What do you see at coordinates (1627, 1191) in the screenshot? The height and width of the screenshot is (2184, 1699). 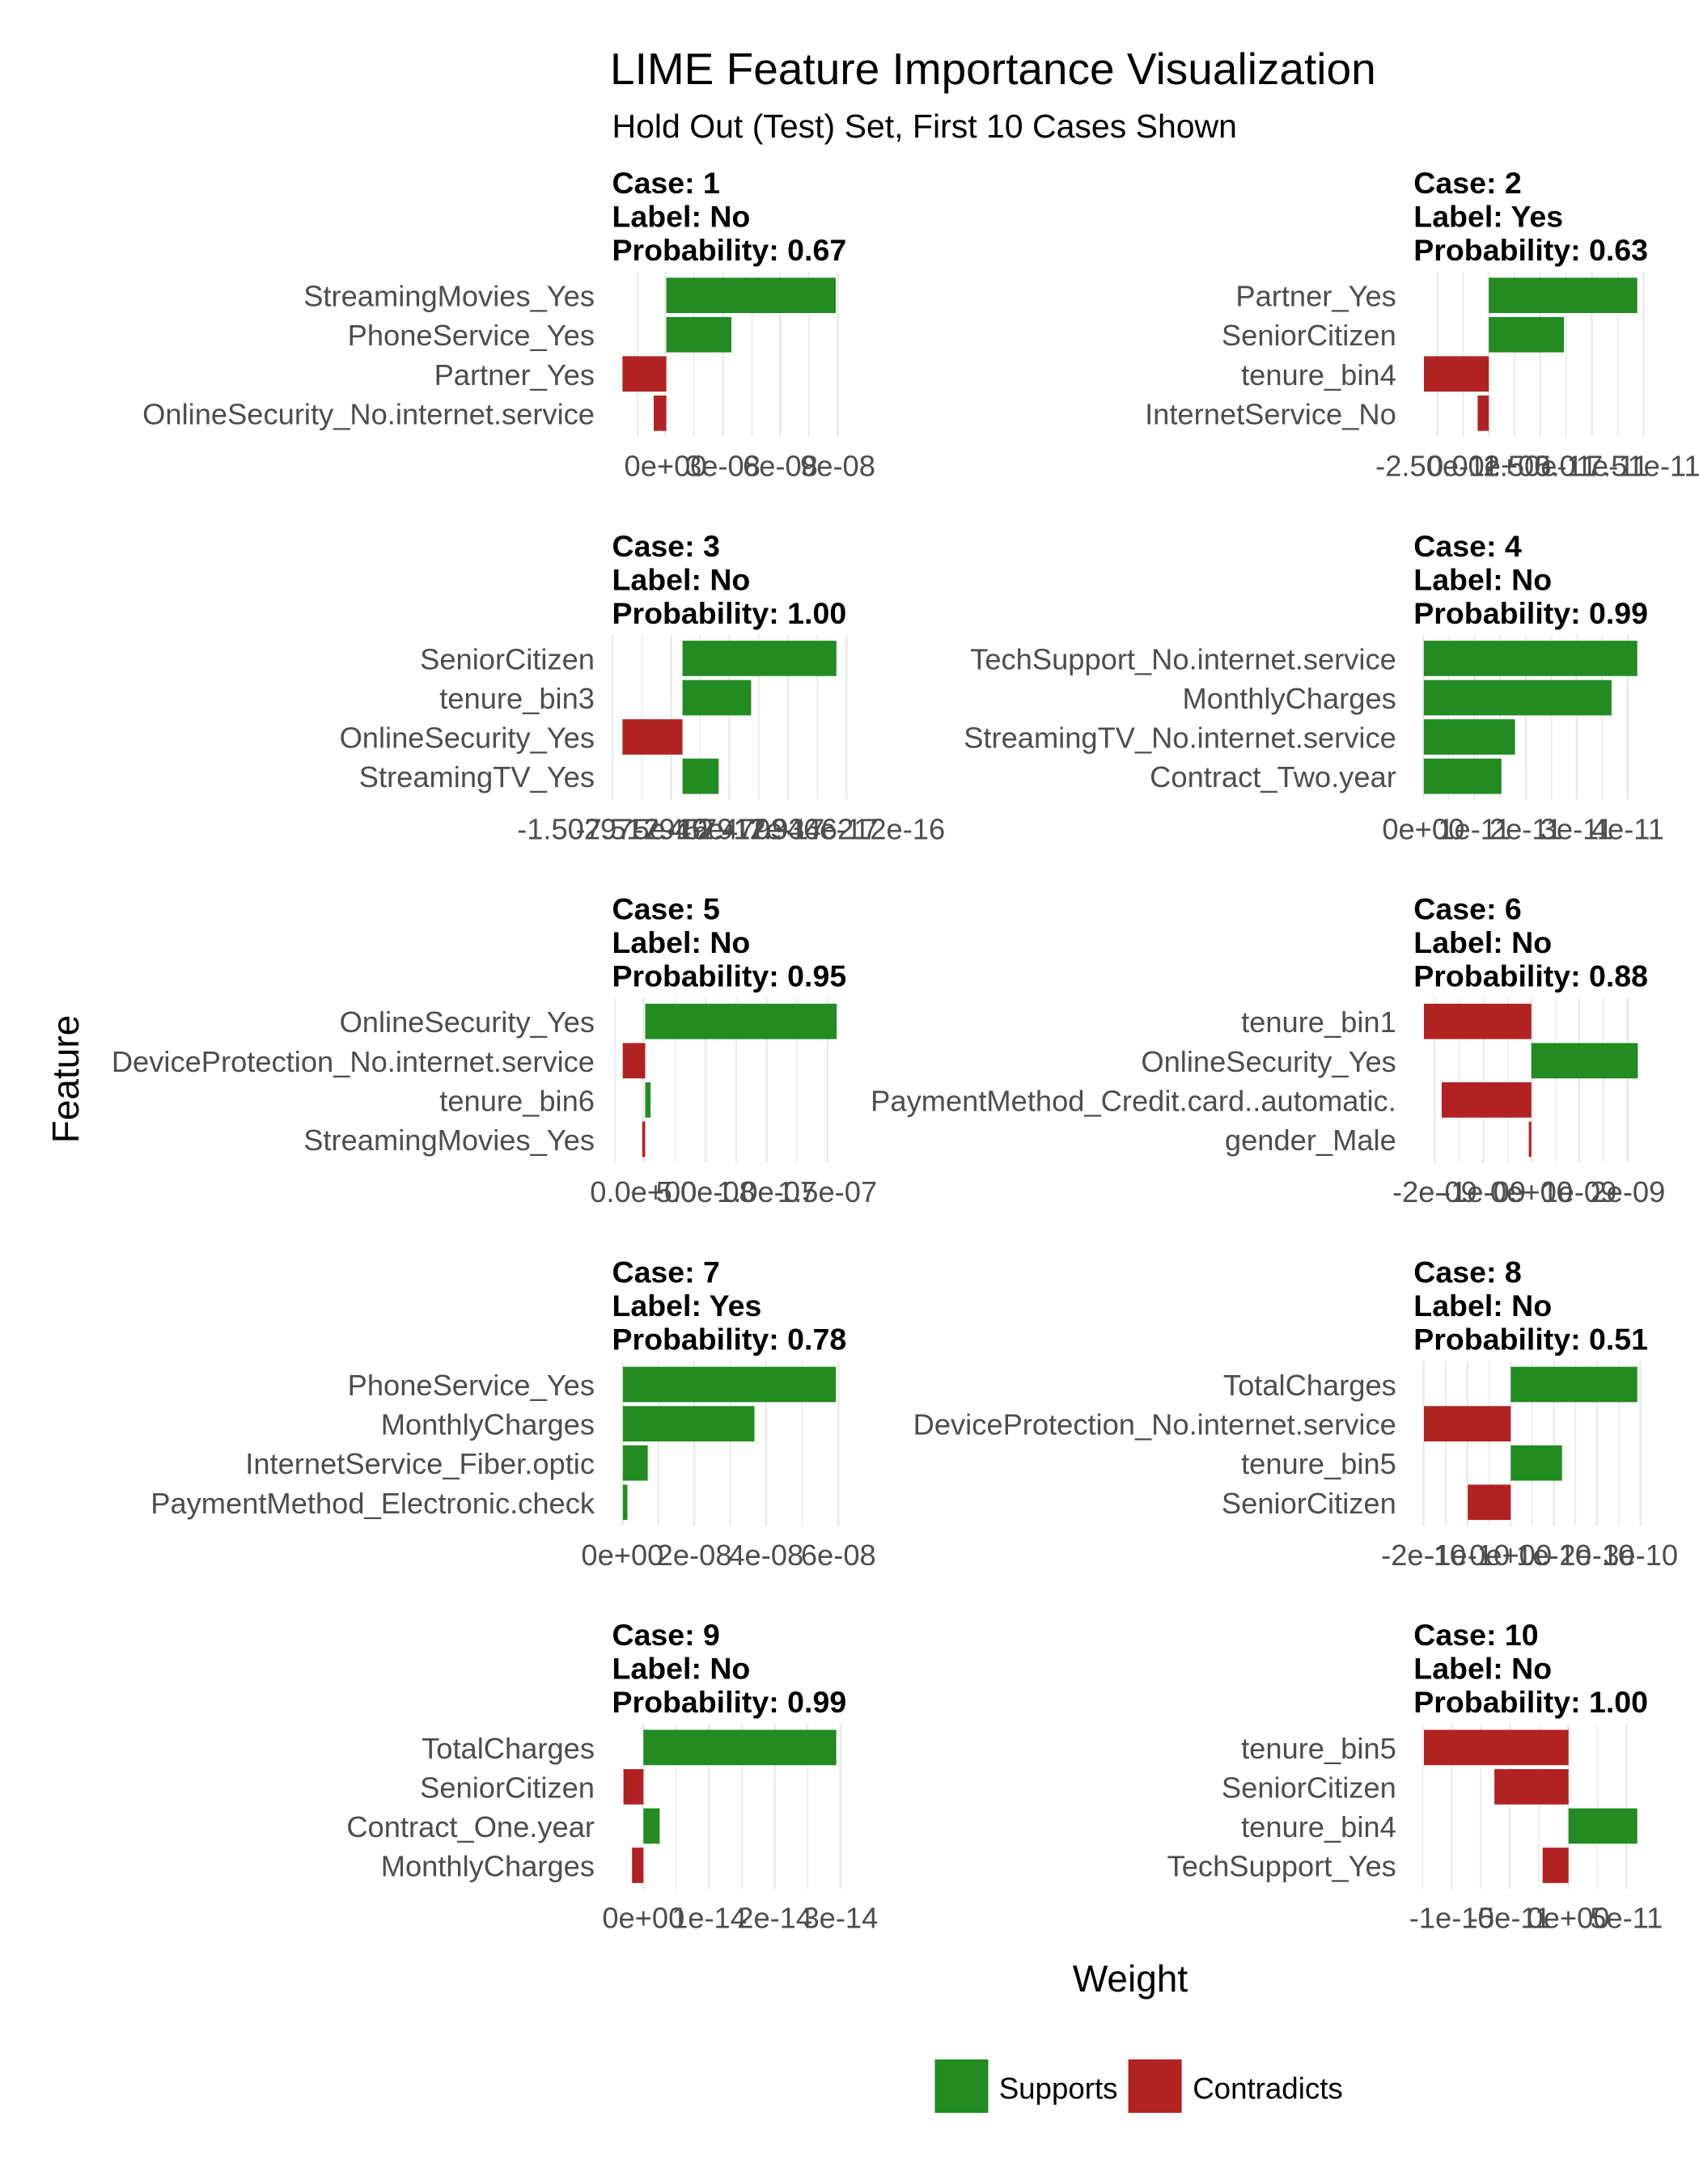 I see `svg-text: 2e-09` at bounding box center [1627, 1191].